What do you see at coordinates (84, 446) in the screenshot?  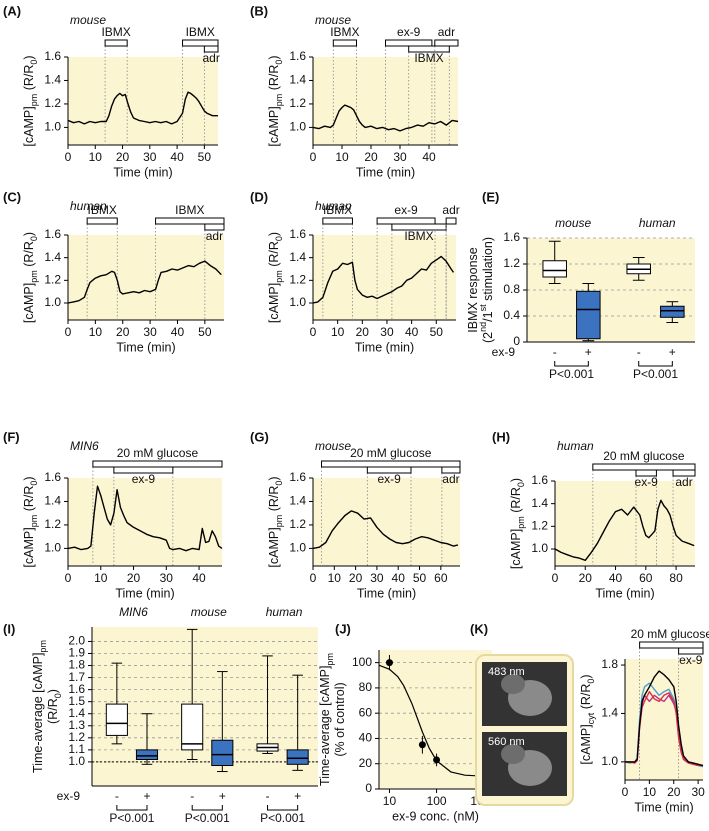 I see `subject-label: MIN6` at bounding box center [84, 446].